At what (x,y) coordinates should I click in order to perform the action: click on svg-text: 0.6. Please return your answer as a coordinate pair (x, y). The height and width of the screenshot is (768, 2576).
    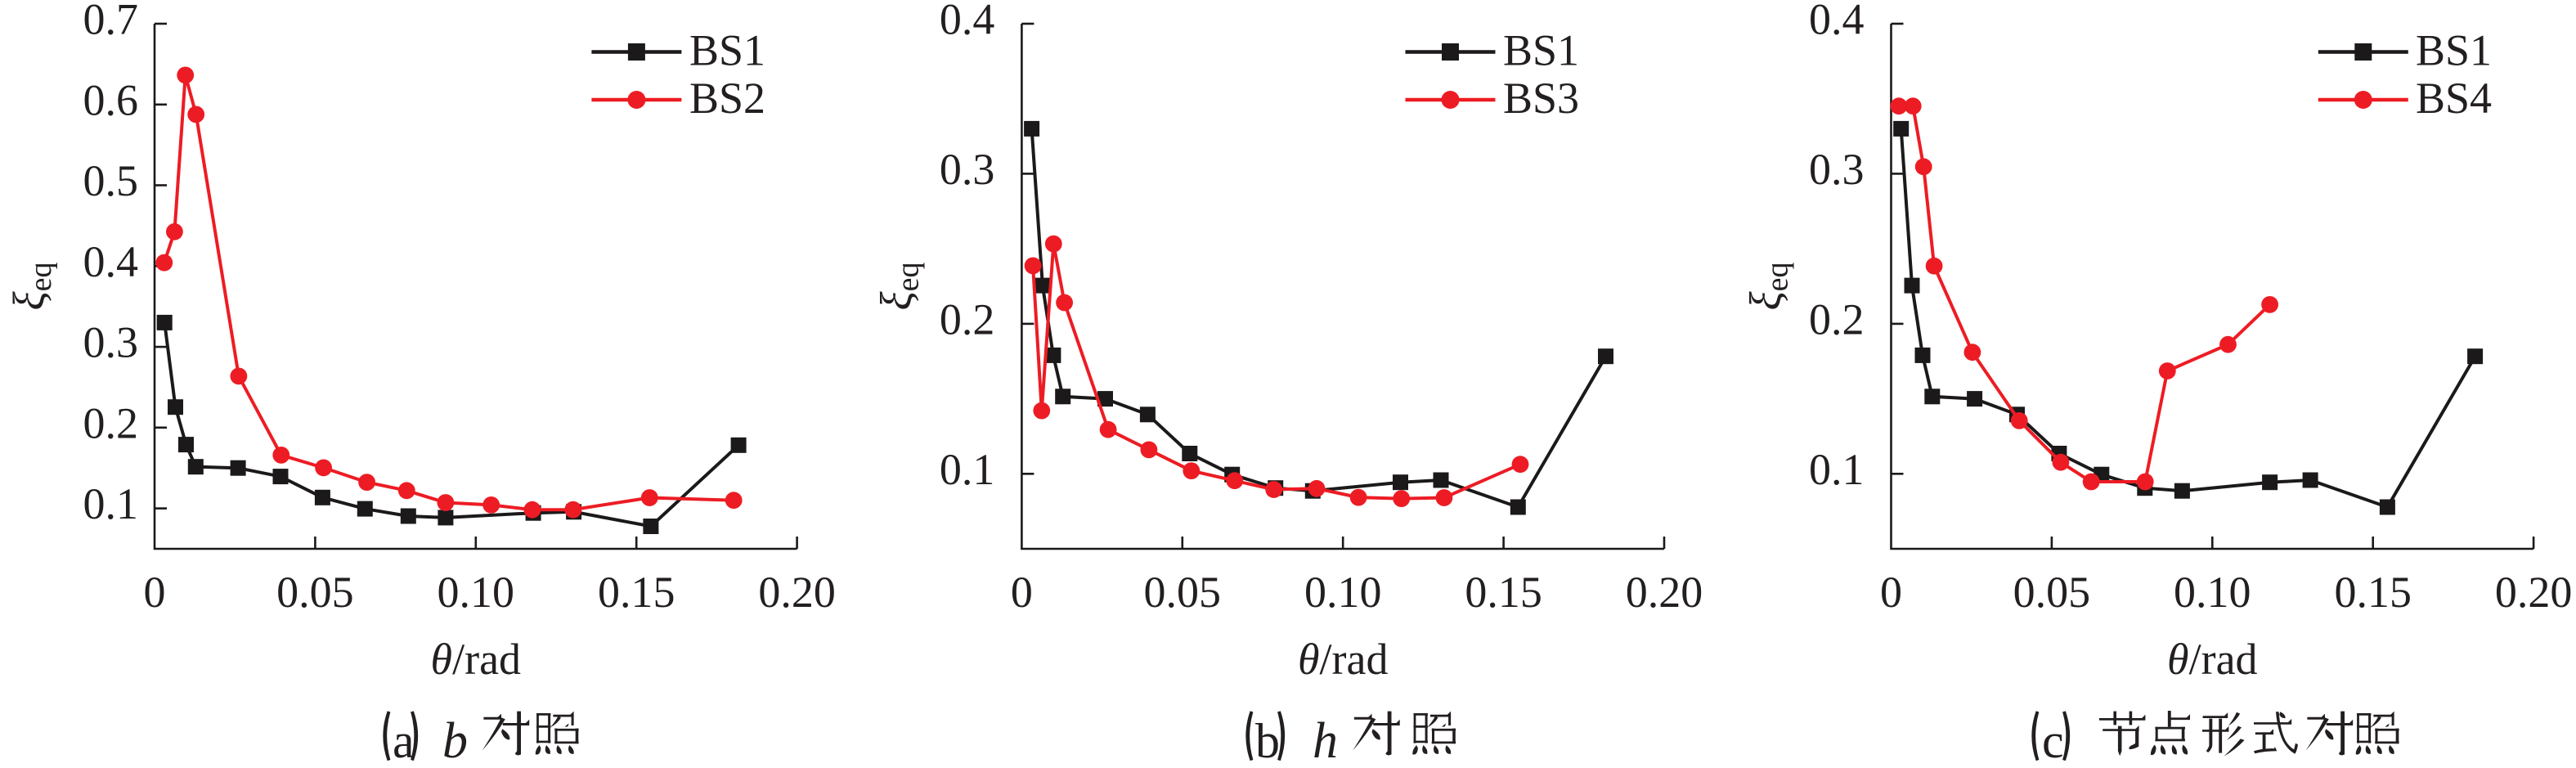
    Looking at the image, I should click on (111, 99).